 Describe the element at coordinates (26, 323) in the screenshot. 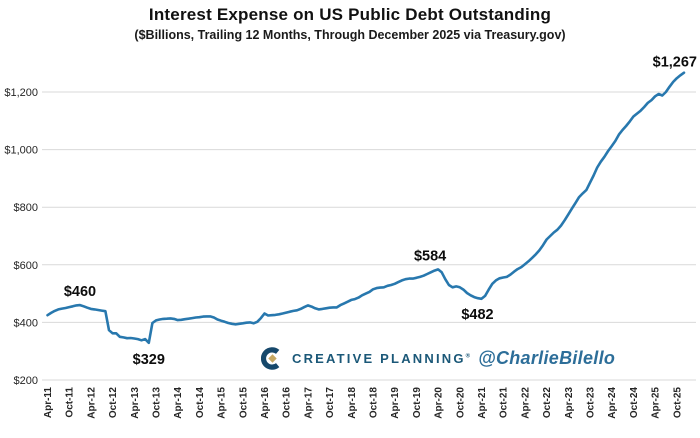

I see `y-tick-label: $400` at that location.